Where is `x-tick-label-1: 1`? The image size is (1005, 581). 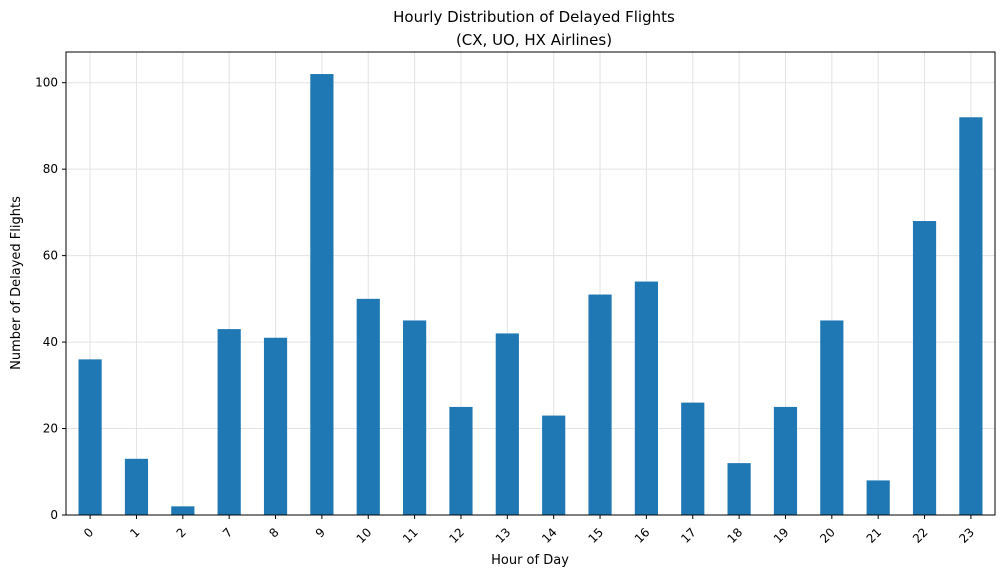 x-tick-label-1: 1 is located at coordinates (134, 532).